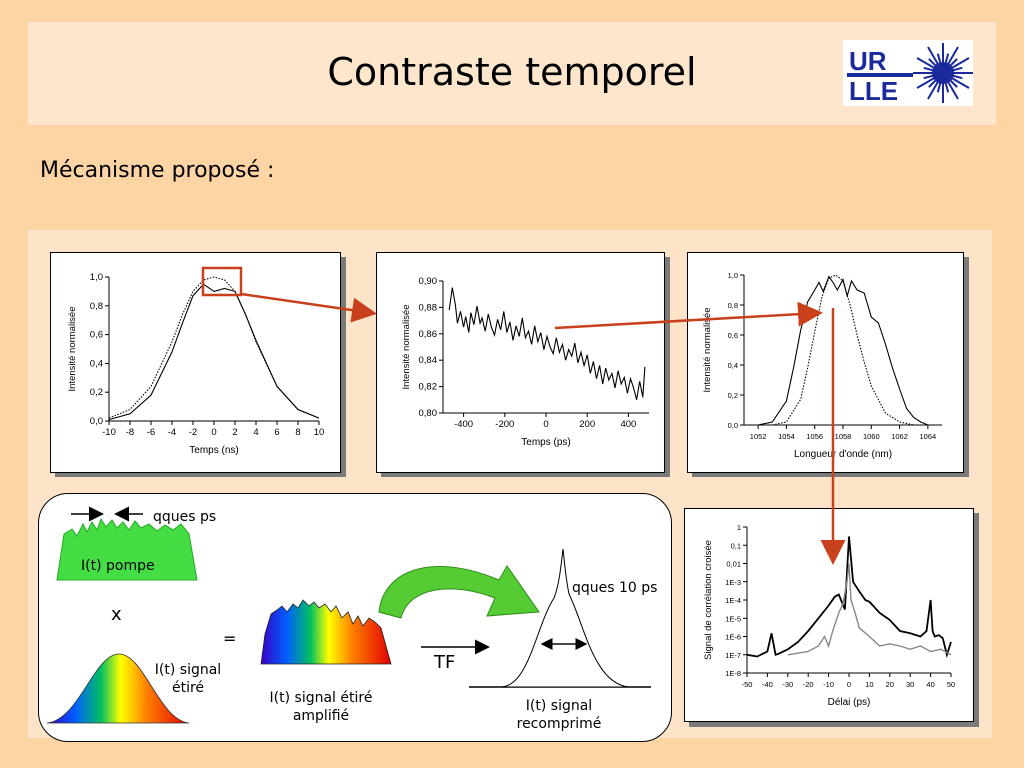 The image size is (1024, 768). I want to click on stretched-signal-label: I(t) signal étiré, so click(188, 679).